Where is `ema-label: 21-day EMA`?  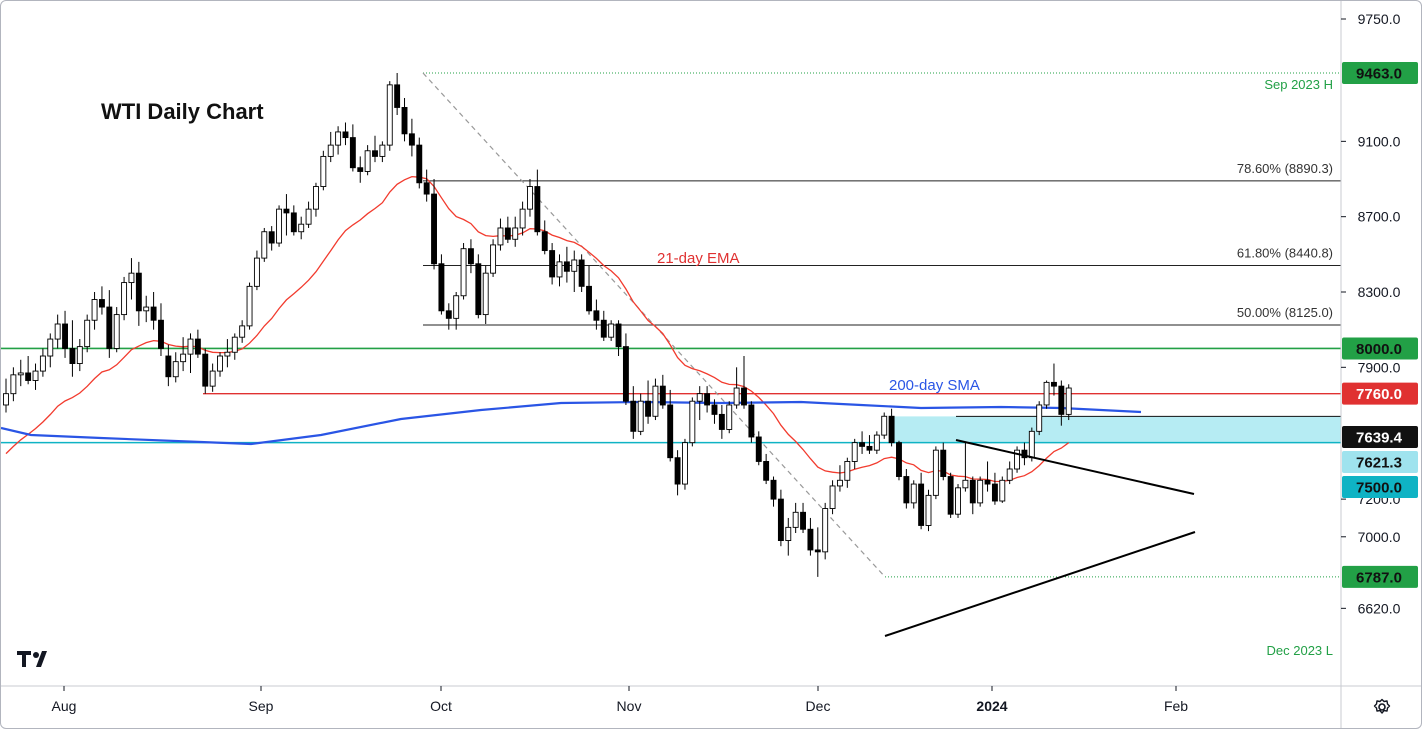
ema-label: 21-day EMA is located at coordinates (698, 258).